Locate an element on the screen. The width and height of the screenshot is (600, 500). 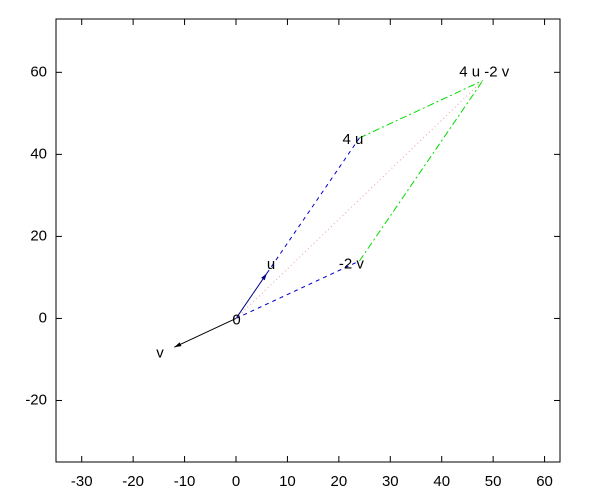
annotation: 4 u is located at coordinates (352, 139).